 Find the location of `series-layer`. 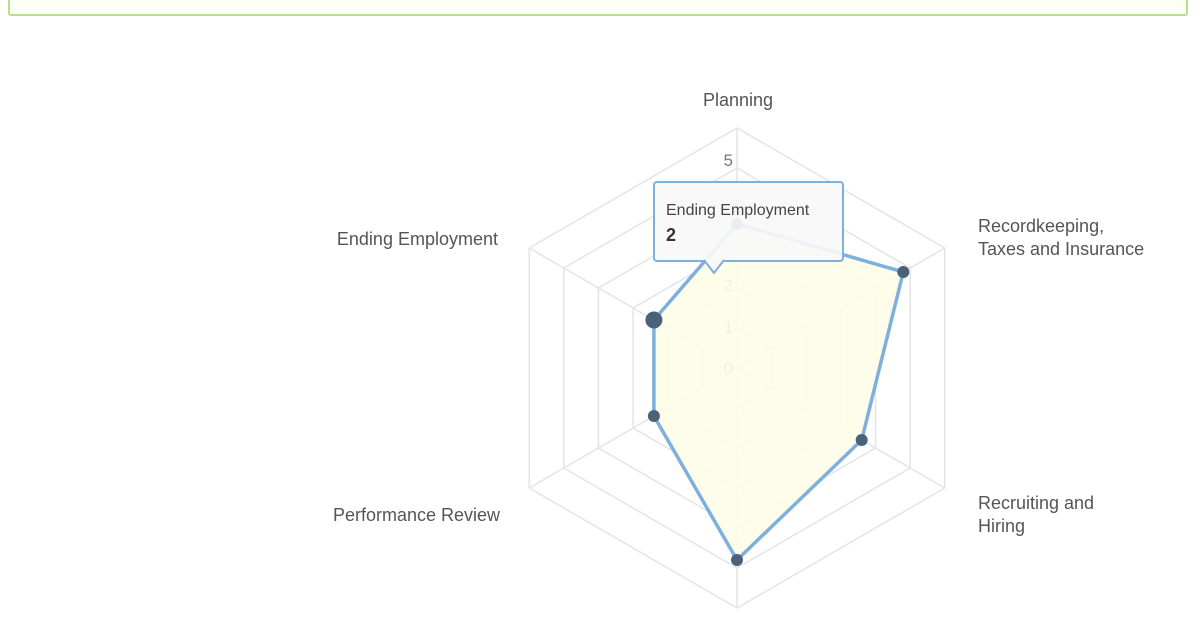

series-layer is located at coordinates (777, 392).